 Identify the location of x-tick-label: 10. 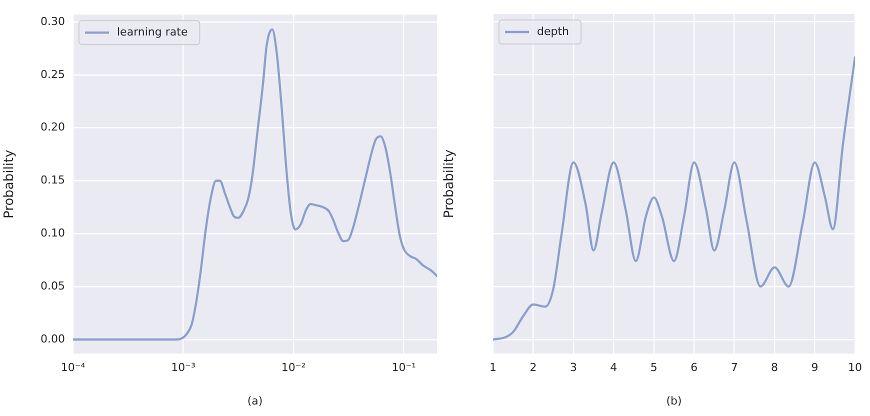
(855, 367).